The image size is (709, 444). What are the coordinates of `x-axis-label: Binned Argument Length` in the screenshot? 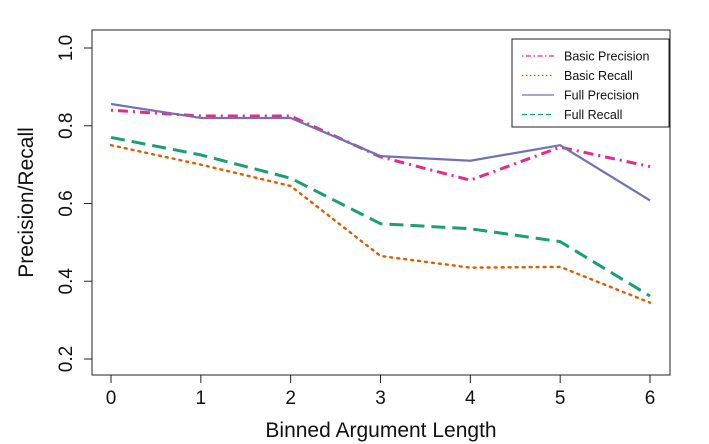 It's located at (380, 430).